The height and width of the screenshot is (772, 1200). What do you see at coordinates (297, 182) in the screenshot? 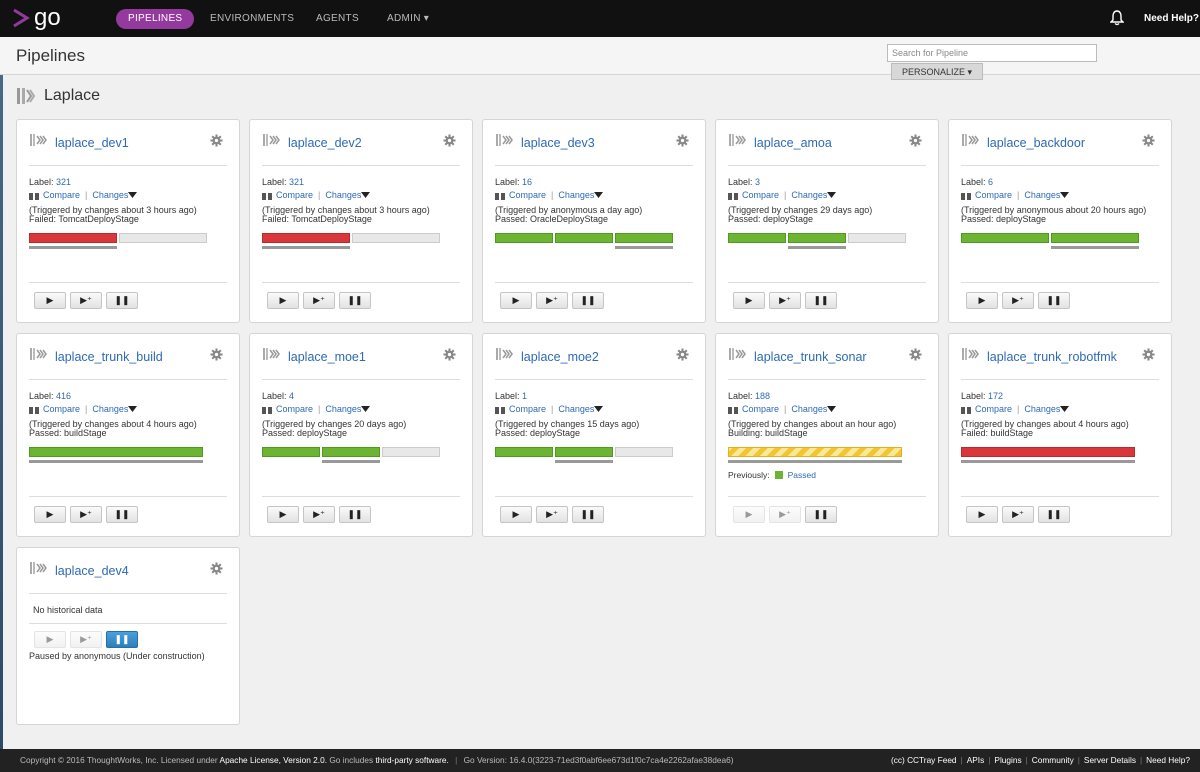
I see `label-value: 321` at bounding box center [297, 182].